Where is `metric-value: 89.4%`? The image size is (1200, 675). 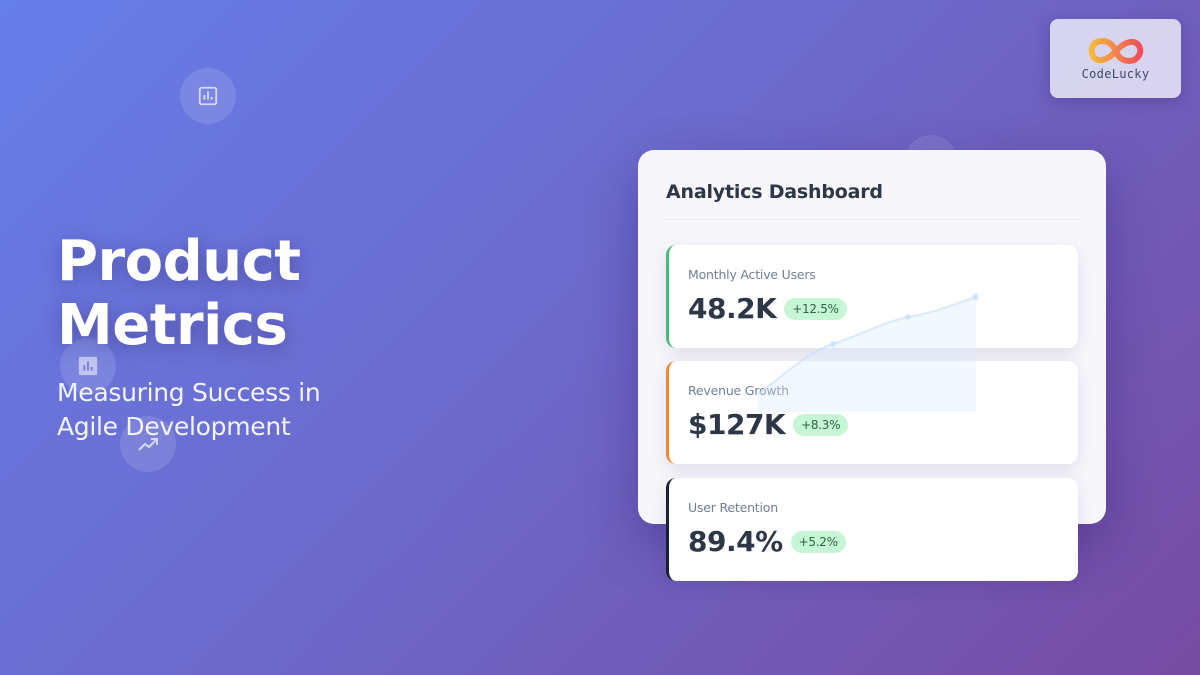
metric-value: 89.4% is located at coordinates (735, 541).